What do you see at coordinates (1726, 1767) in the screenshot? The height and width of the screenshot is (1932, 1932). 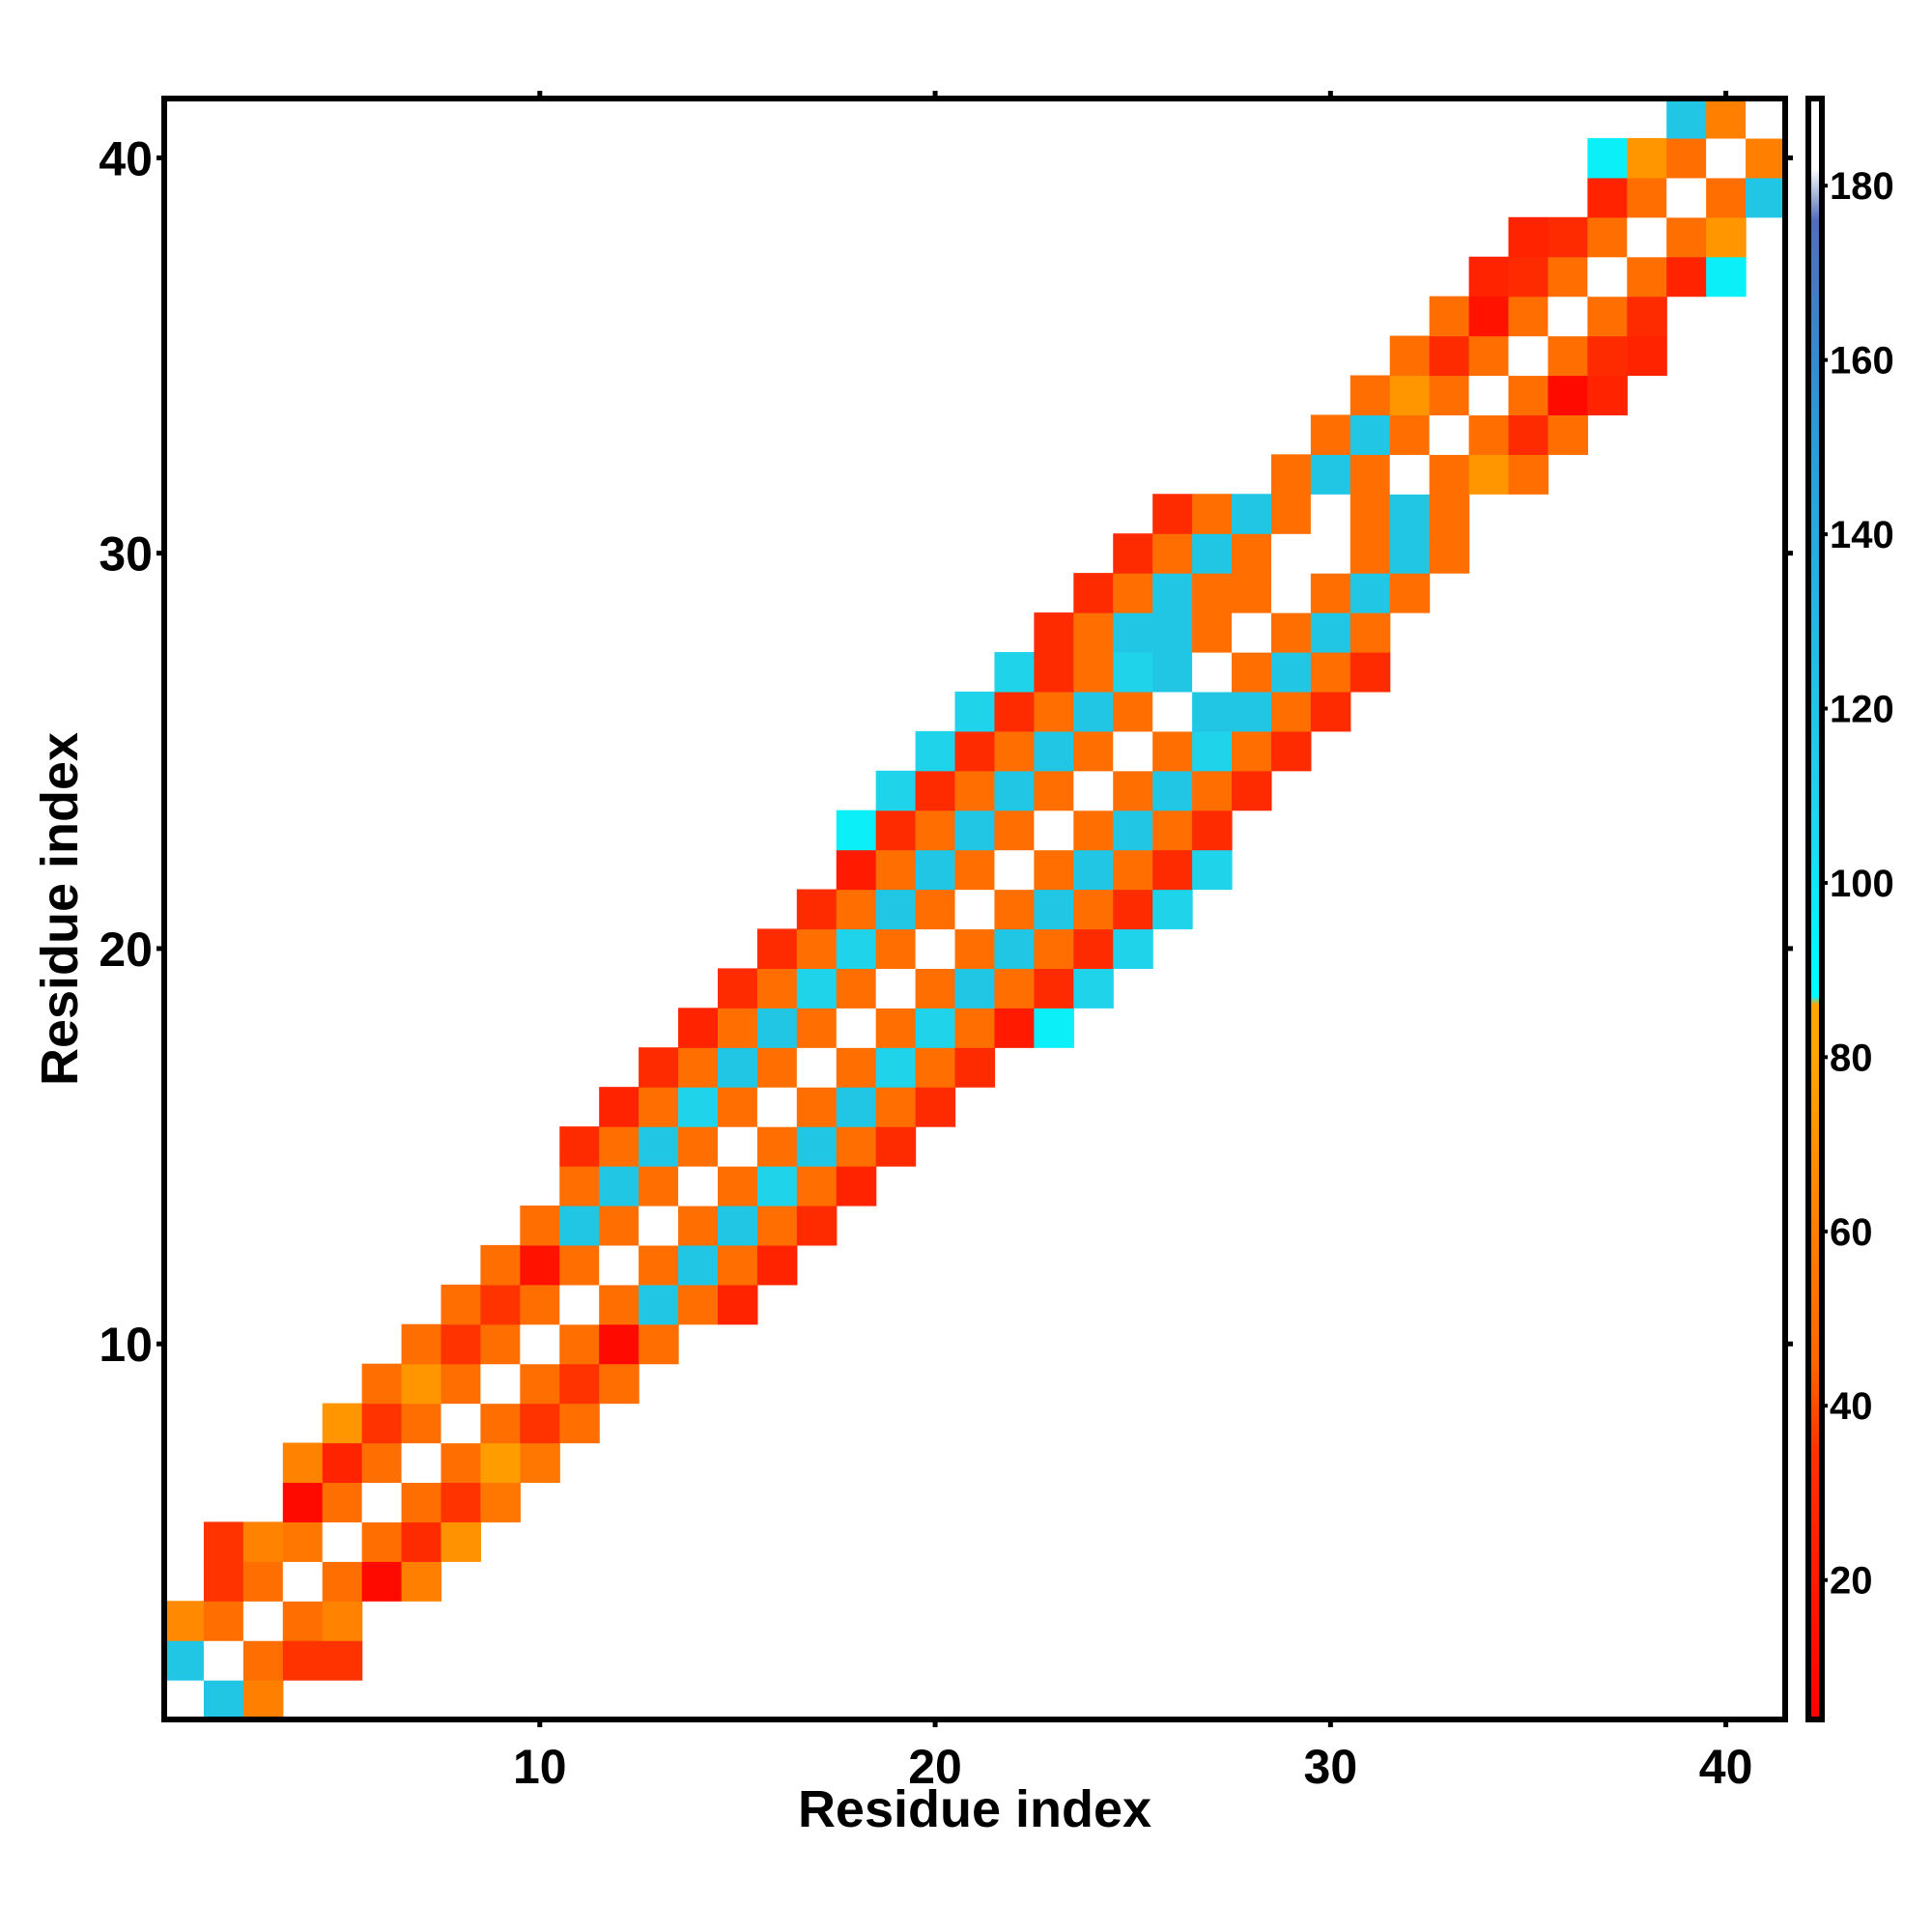 I see `x-tick-label: 40` at bounding box center [1726, 1767].